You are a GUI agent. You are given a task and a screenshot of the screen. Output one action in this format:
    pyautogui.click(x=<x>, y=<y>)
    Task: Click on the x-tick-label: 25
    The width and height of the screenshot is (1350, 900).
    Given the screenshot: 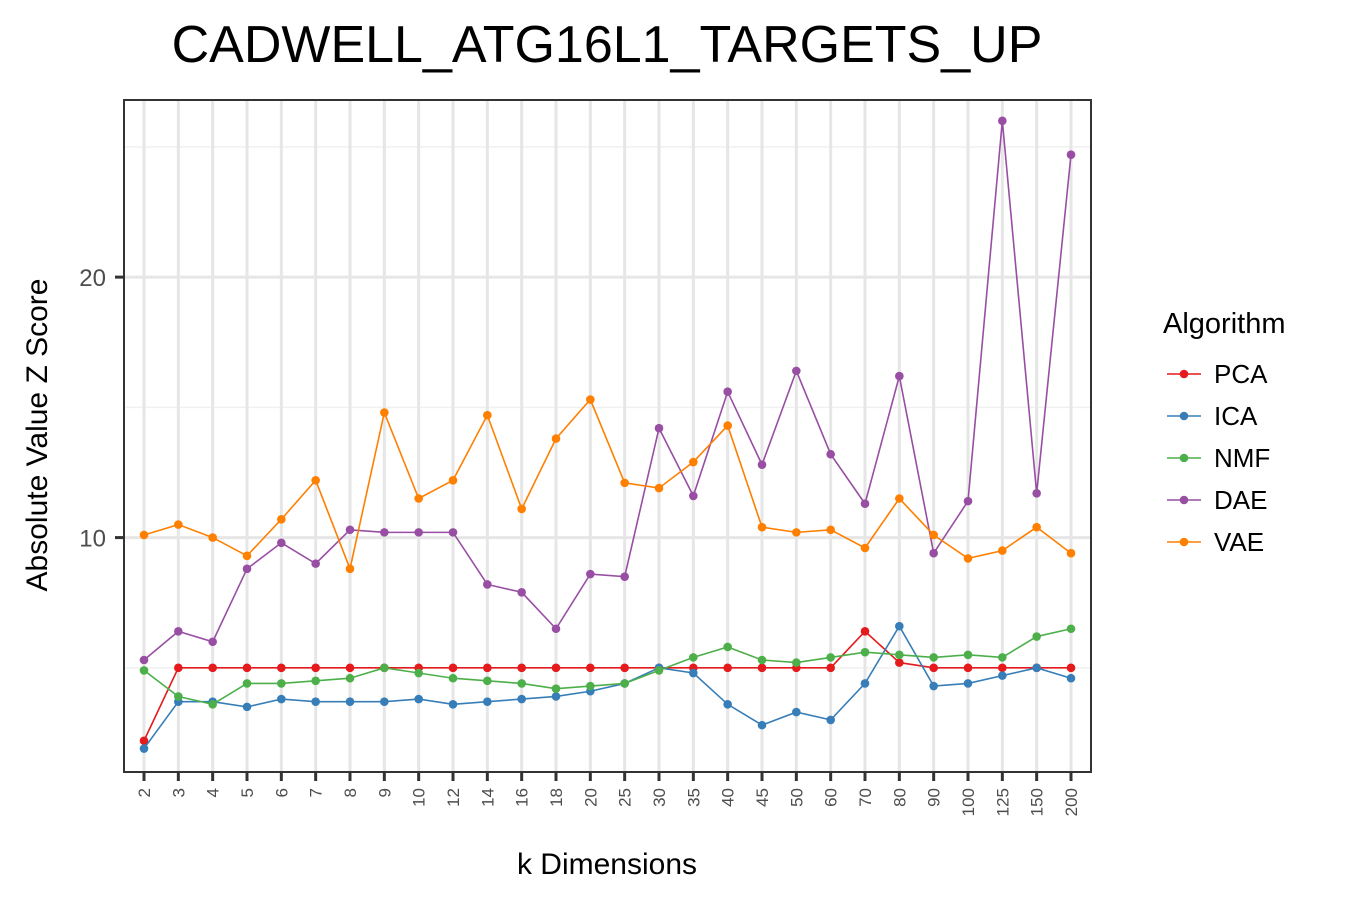 What is the action you would take?
    pyautogui.click(x=625, y=797)
    